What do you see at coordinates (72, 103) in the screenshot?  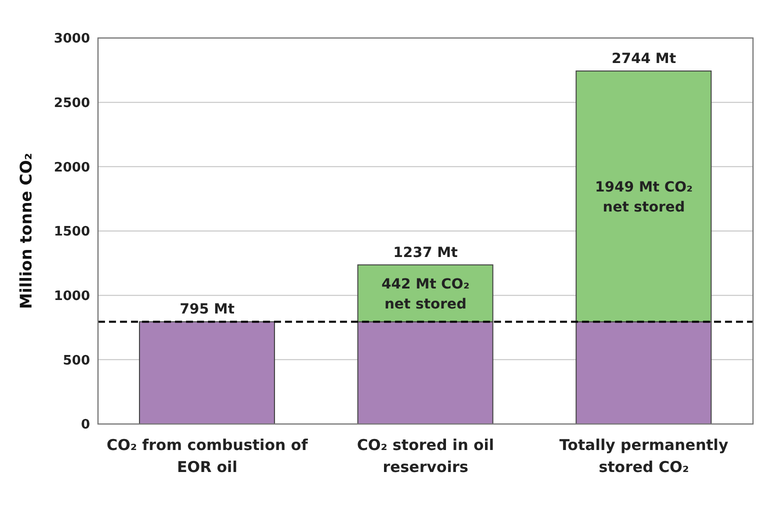 I see `y-tick-label: 2500` at bounding box center [72, 103].